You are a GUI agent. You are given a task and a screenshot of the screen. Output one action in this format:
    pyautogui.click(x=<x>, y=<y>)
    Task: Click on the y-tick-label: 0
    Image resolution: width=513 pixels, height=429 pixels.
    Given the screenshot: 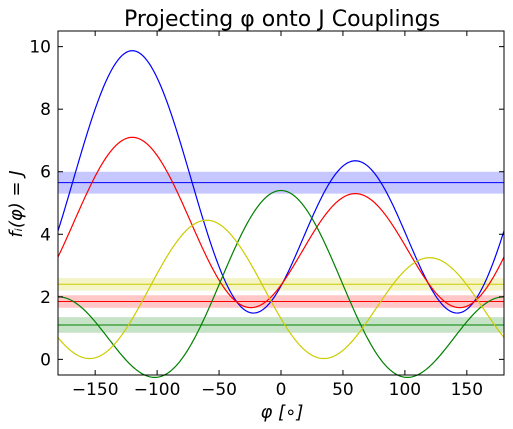 What is the action you would take?
    pyautogui.click(x=45, y=360)
    